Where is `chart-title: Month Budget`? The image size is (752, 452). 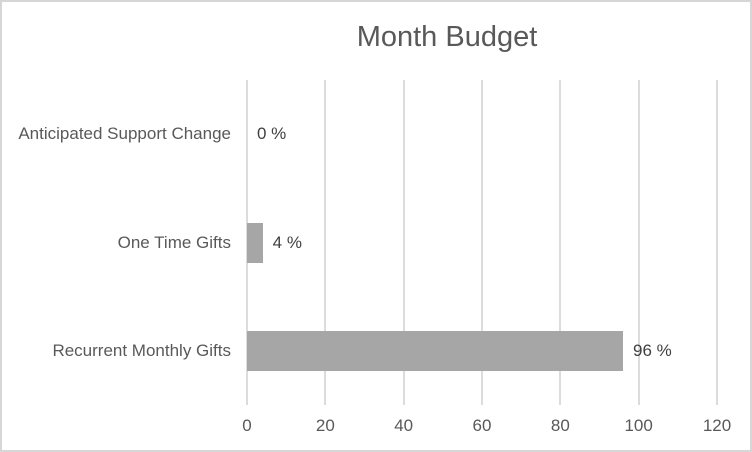 chart-title: Month Budget is located at coordinates (447, 37).